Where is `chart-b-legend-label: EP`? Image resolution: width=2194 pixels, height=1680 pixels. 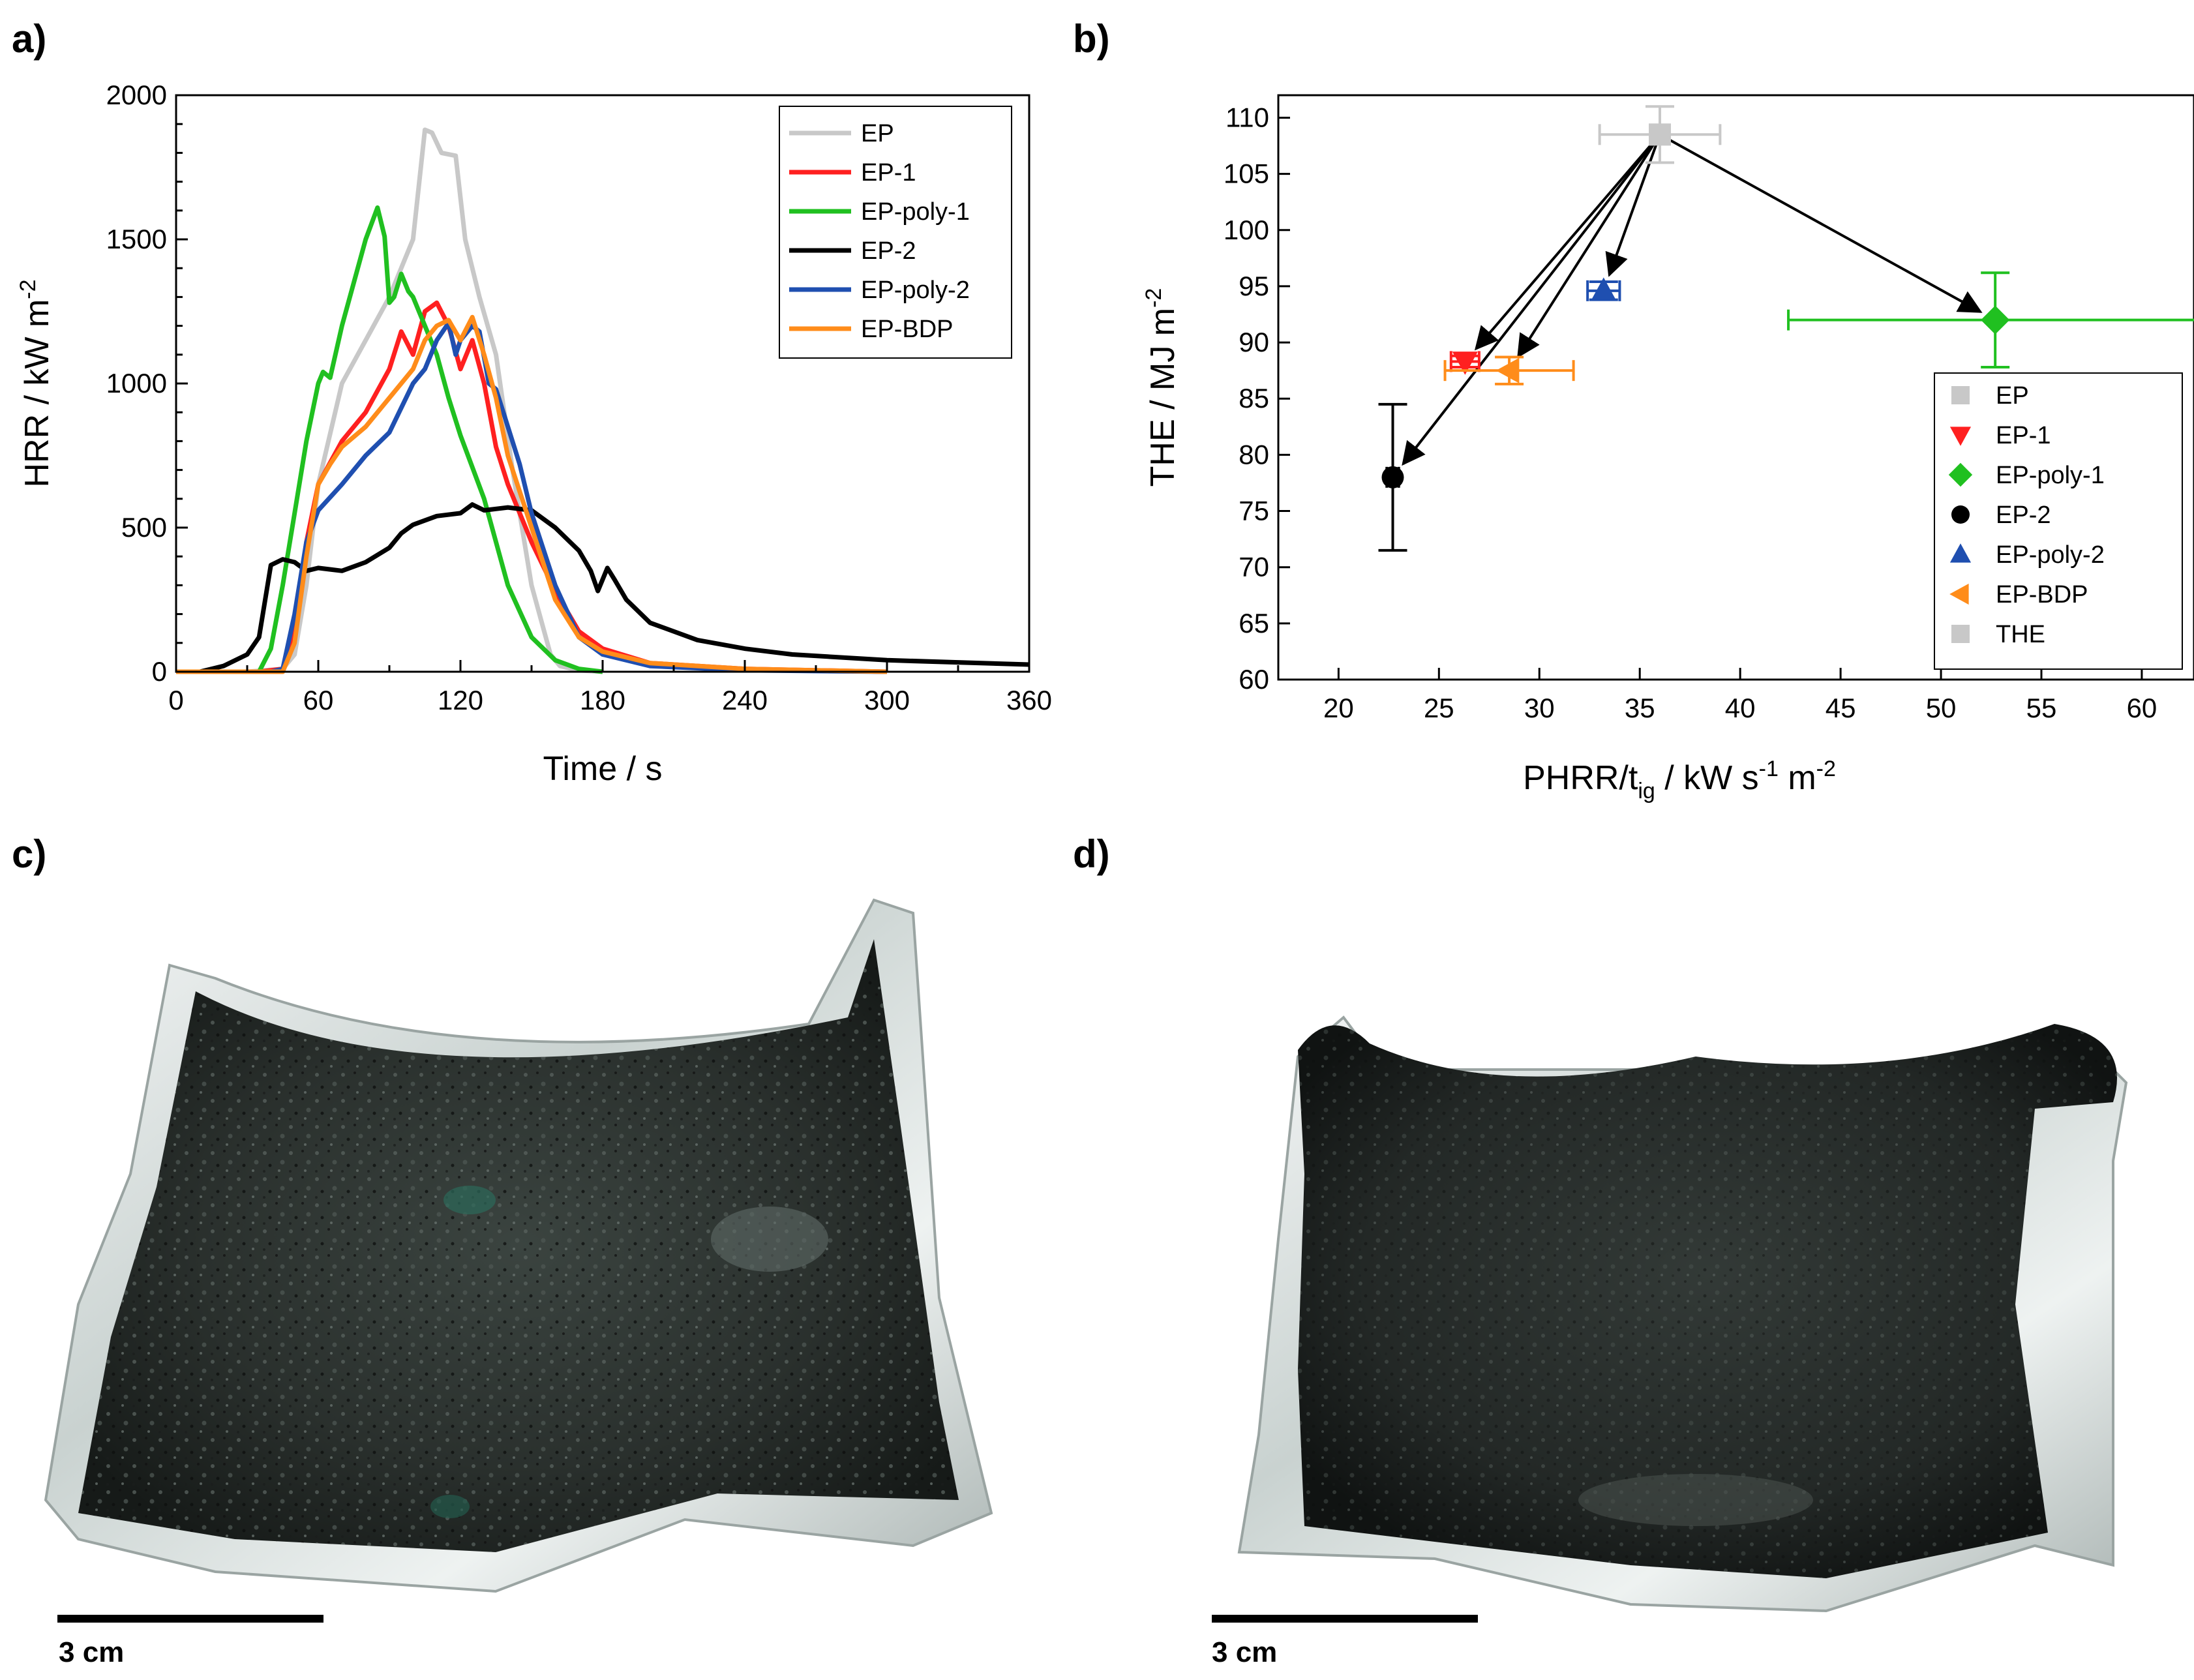 chart-b-legend-label: EP is located at coordinates (2012, 396).